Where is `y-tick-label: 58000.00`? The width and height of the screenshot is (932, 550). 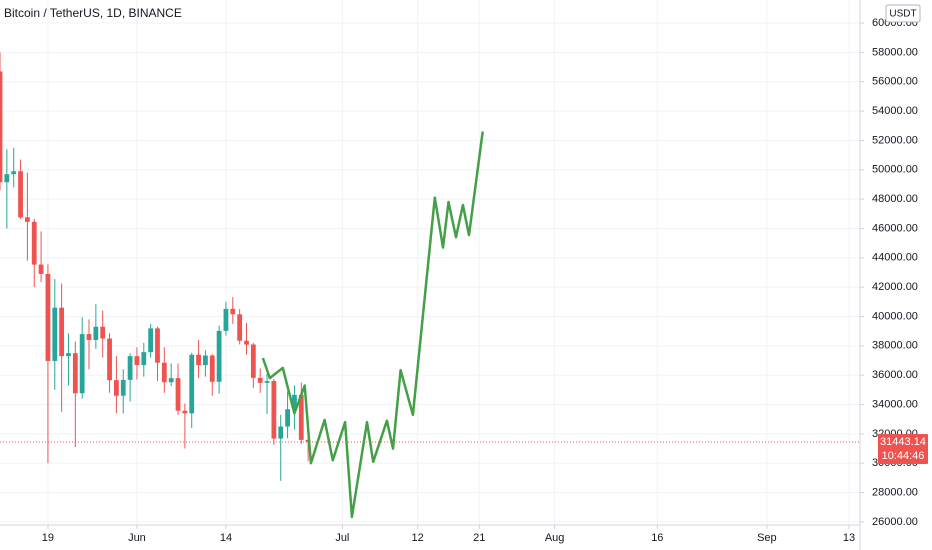
y-tick-label: 58000.00 is located at coordinates (895, 52).